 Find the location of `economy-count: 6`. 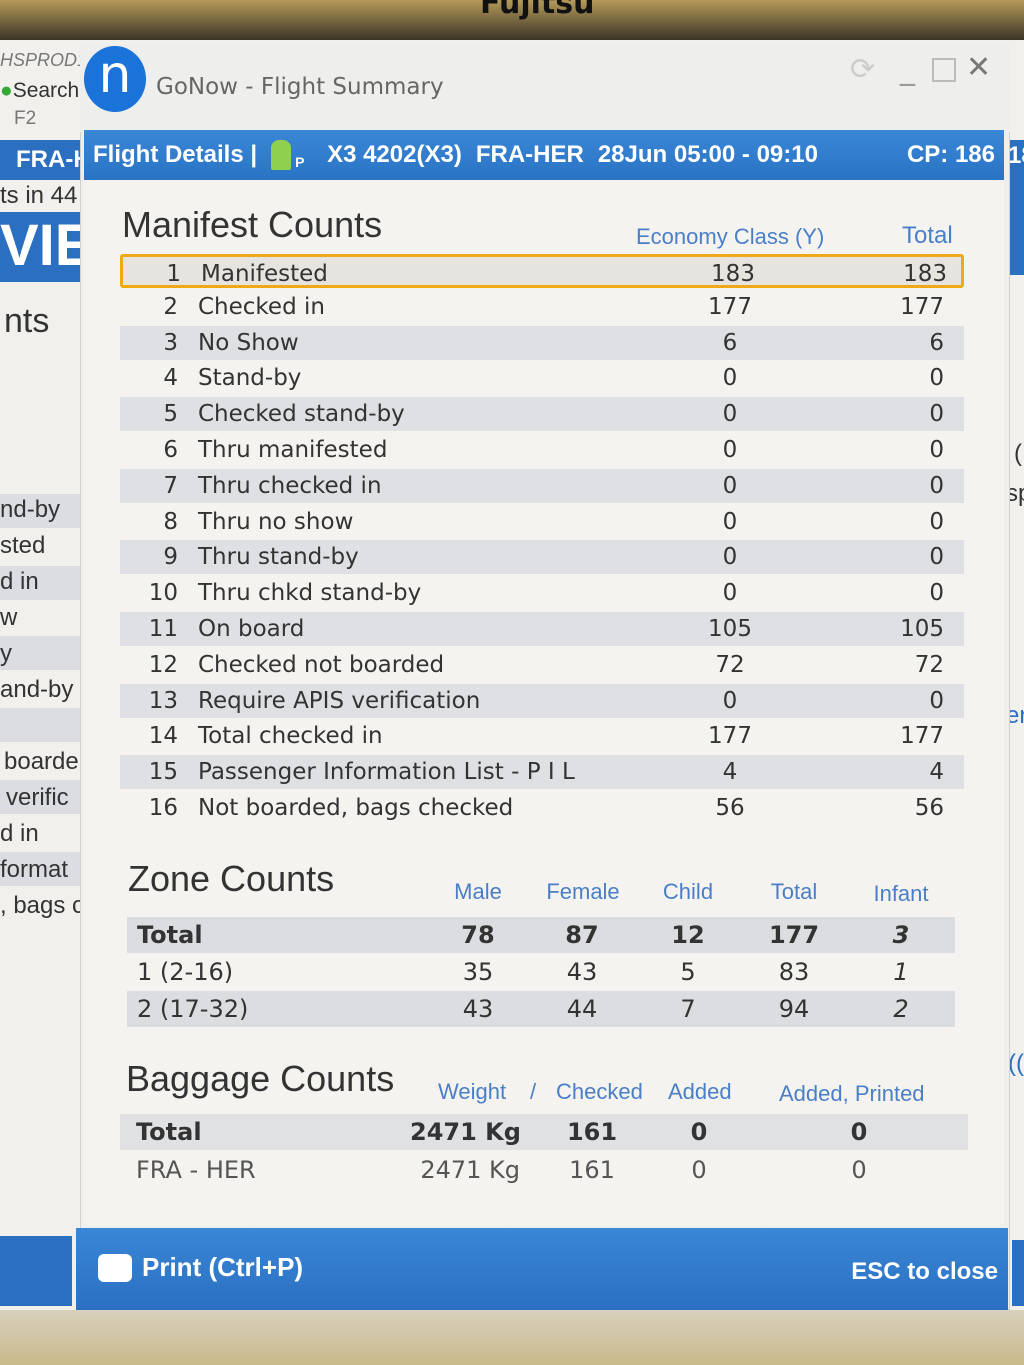

economy-count: 6 is located at coordinates (730, 342).